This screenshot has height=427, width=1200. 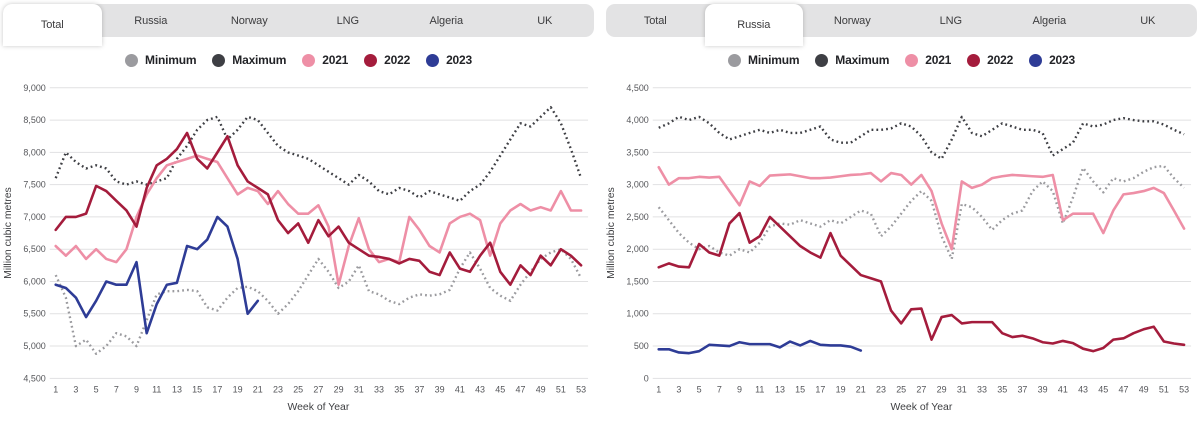 What do you see at coordinates (921, 282) in the screenshot?
I see `series-line-2022` at bounding box center [921, 282].